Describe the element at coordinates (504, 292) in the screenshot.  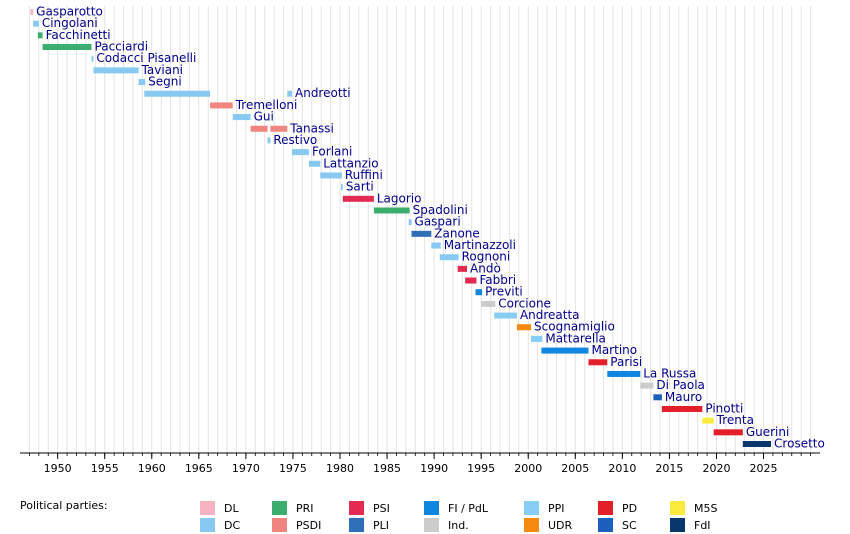
I see `minister-name: Previti` at that location.